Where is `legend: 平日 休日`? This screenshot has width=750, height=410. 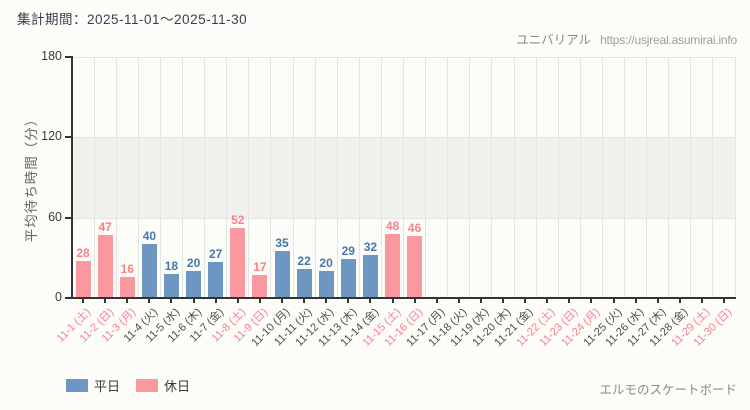
legend: 平日 休日 is located at coordinates (128, 385).